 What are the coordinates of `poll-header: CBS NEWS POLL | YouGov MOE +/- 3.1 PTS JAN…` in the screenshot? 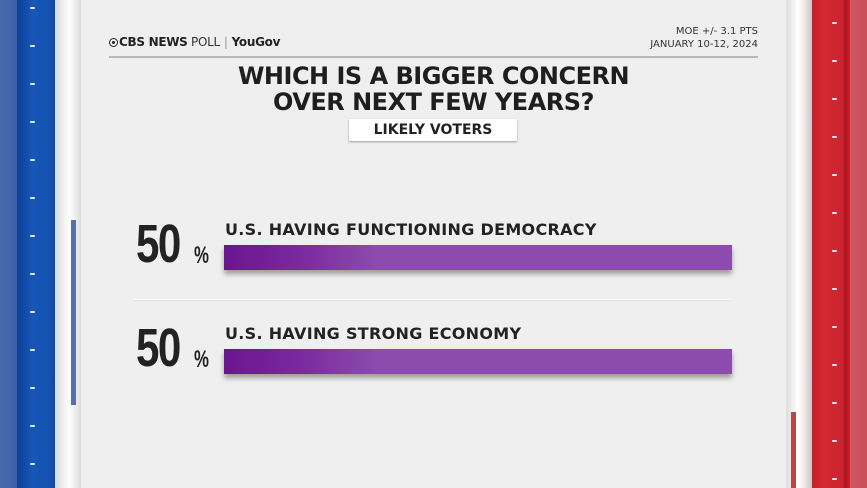 It's located at (433, 42).